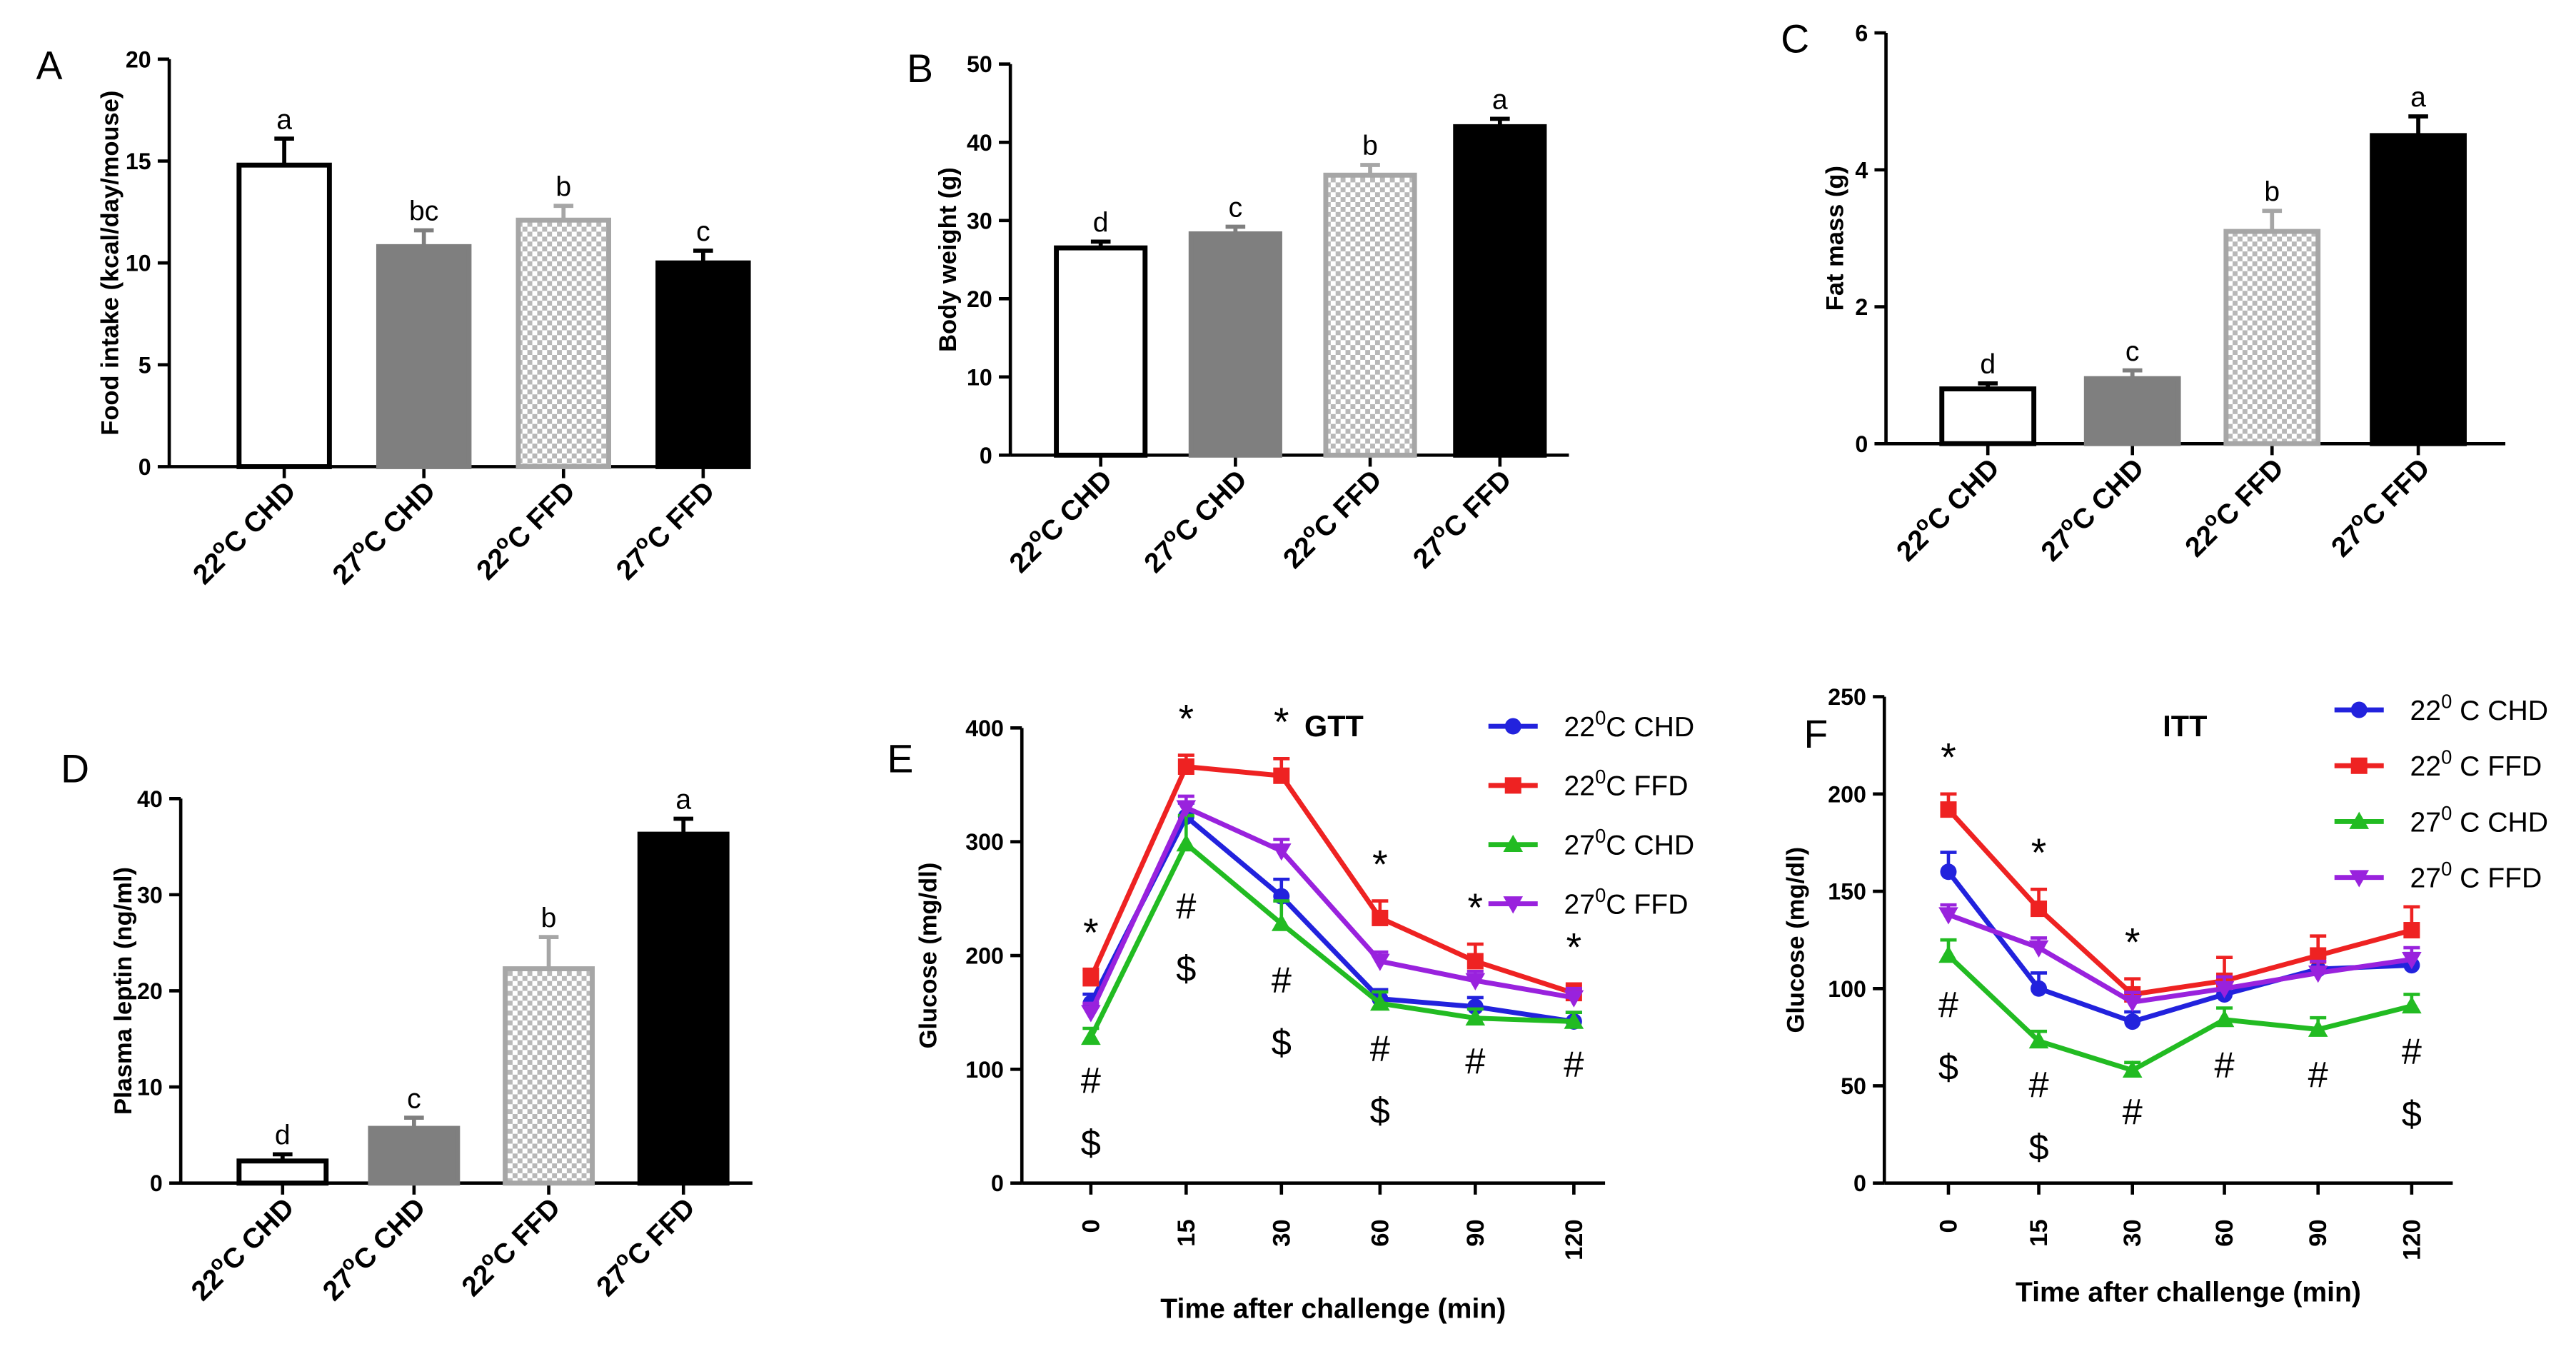  I want to click on x-tick-label: 120, so click(2411, 1239).